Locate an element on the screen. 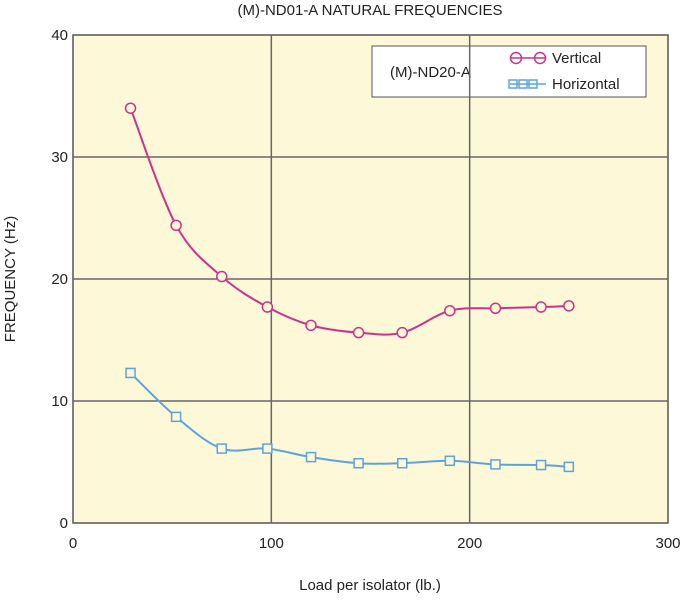 This screenshot has height=605, width=685. y-tick-label: 40 is located at coordinates (59, 35).